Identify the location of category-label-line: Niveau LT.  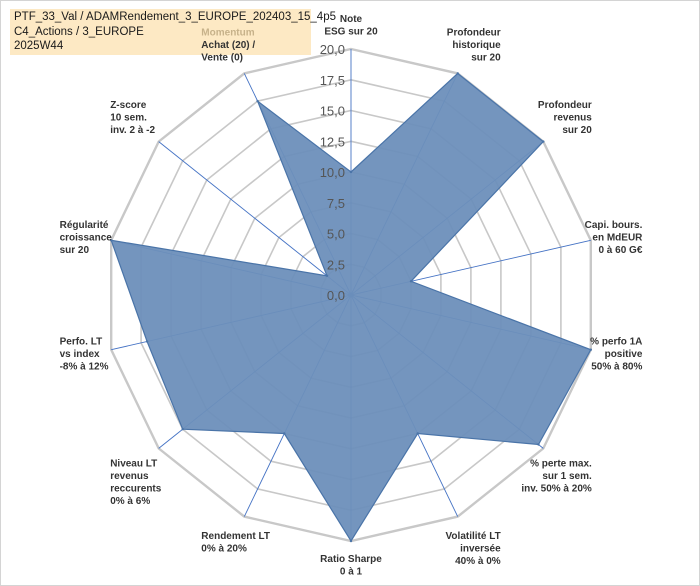
(133, 463).